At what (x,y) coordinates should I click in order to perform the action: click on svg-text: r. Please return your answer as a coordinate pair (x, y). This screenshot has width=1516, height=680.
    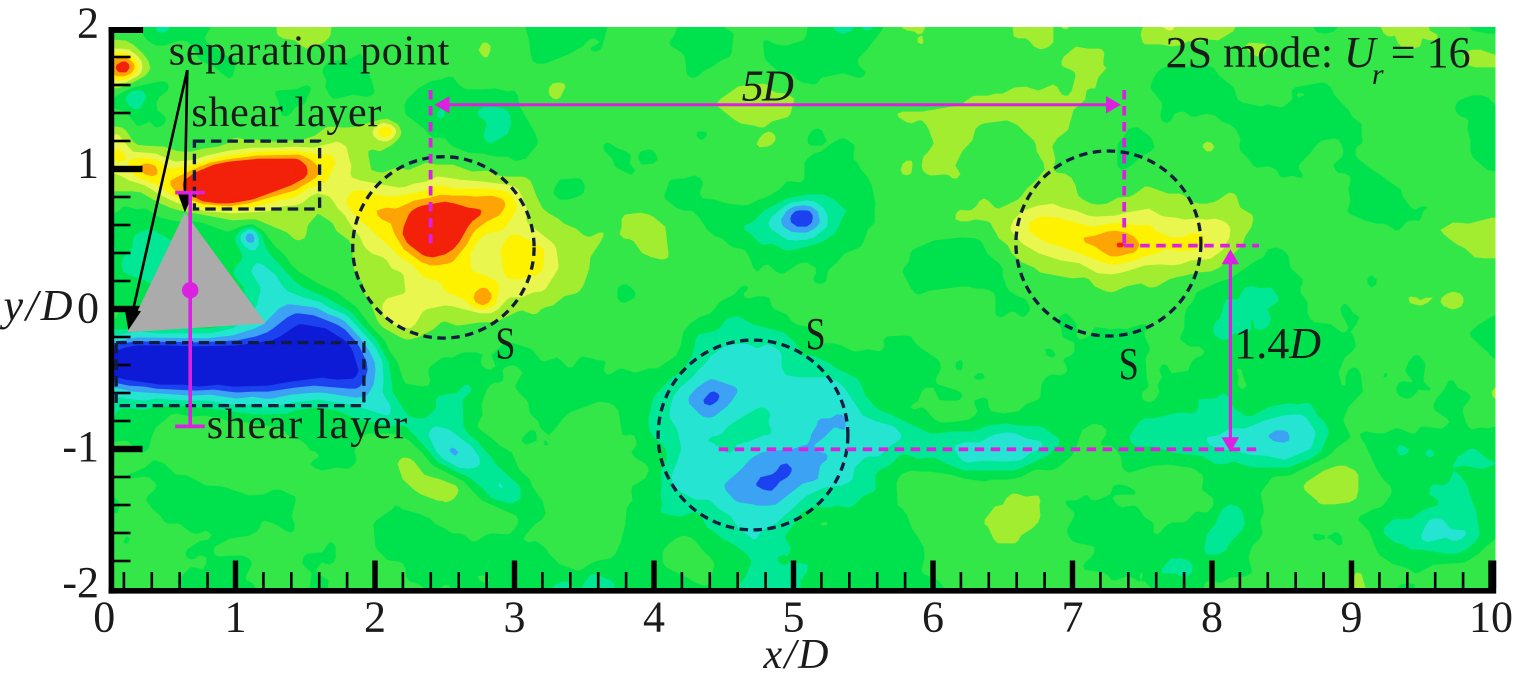
    Looking at the image, I should click on (1378, 74).